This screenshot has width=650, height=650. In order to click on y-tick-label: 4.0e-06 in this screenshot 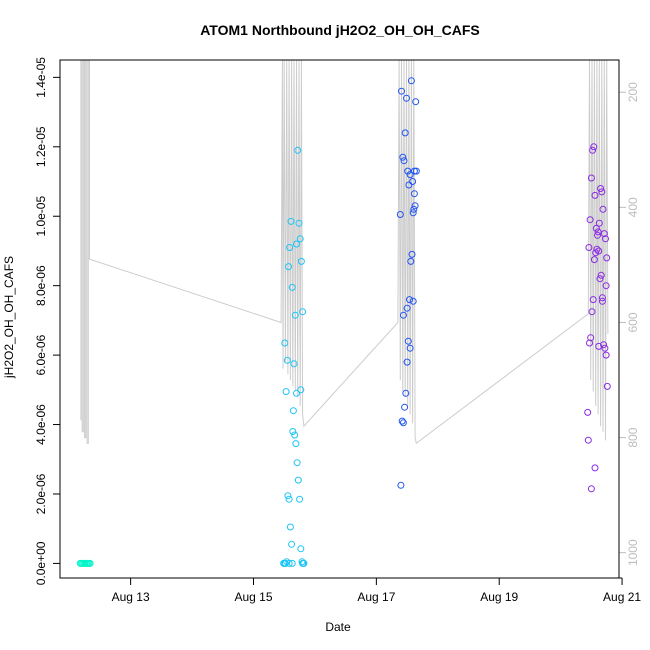, I will do `click(41, 424)`.